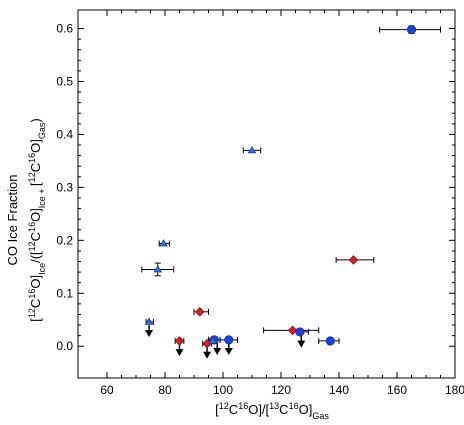  I want to click on y-axis-title-line1: CO Ice Fraction, so click(12, 219).